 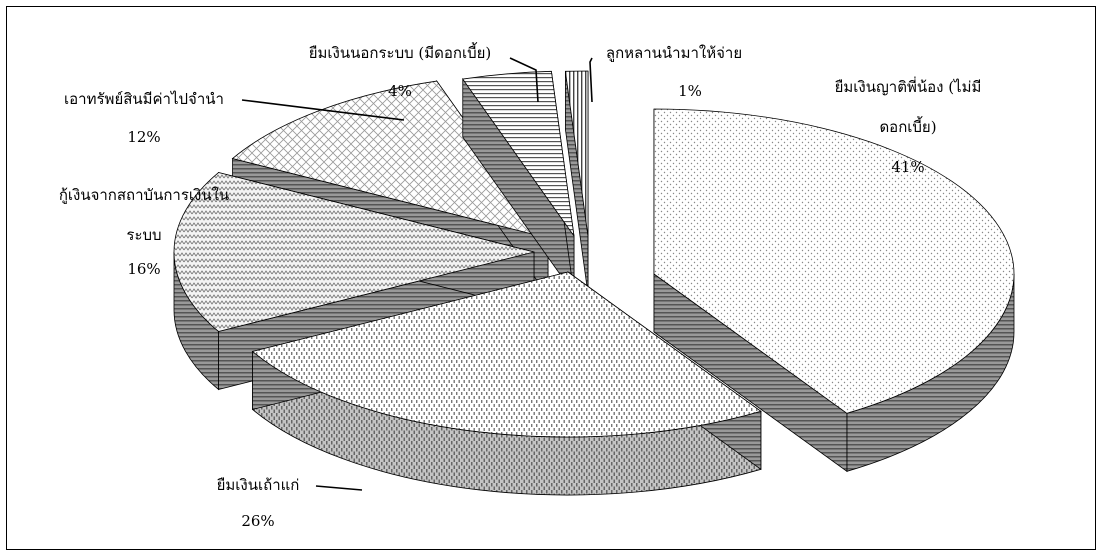 I want to click on slice-value-label: 26%, so click(x=257, y=521).